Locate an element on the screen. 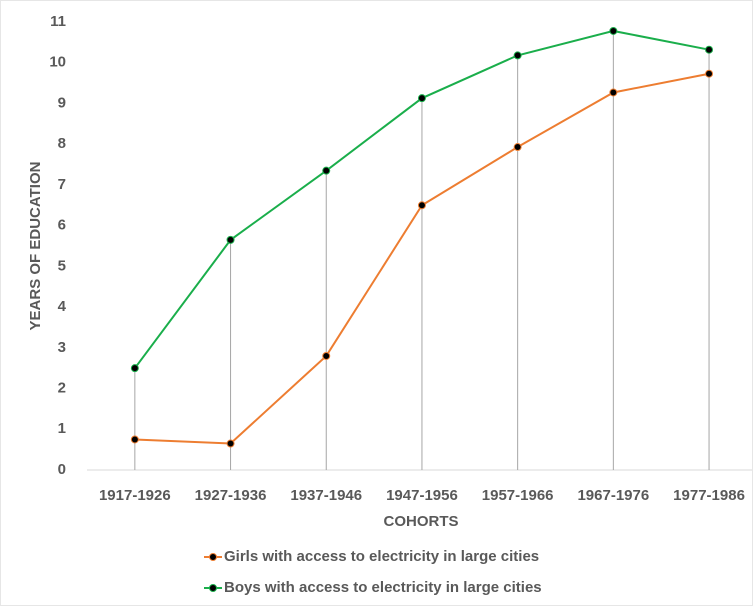 The width and height of the screenshot is (753, 606). y-axis-title: YEARS OF EDUCATION is located at coordinates (35, 246).